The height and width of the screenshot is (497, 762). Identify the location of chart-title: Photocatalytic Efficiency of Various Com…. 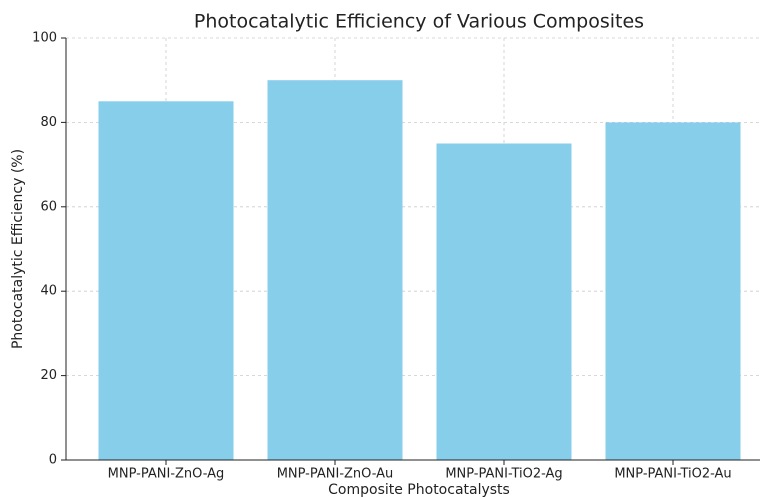
(419, 22).